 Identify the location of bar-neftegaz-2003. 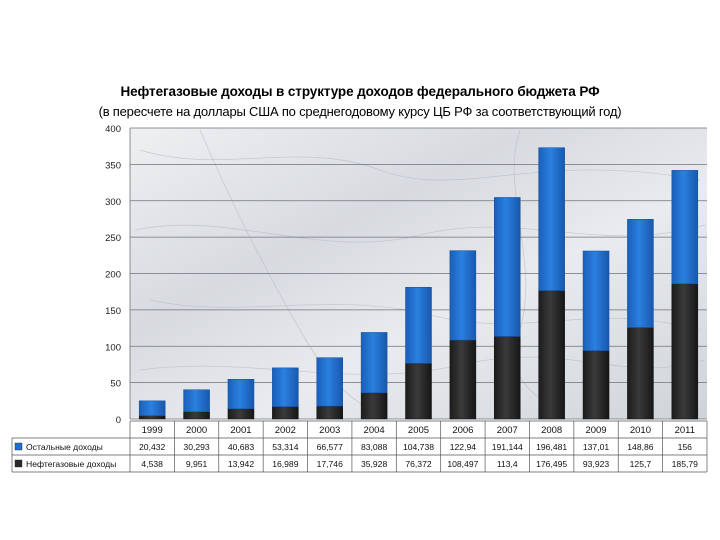
(329, 412).